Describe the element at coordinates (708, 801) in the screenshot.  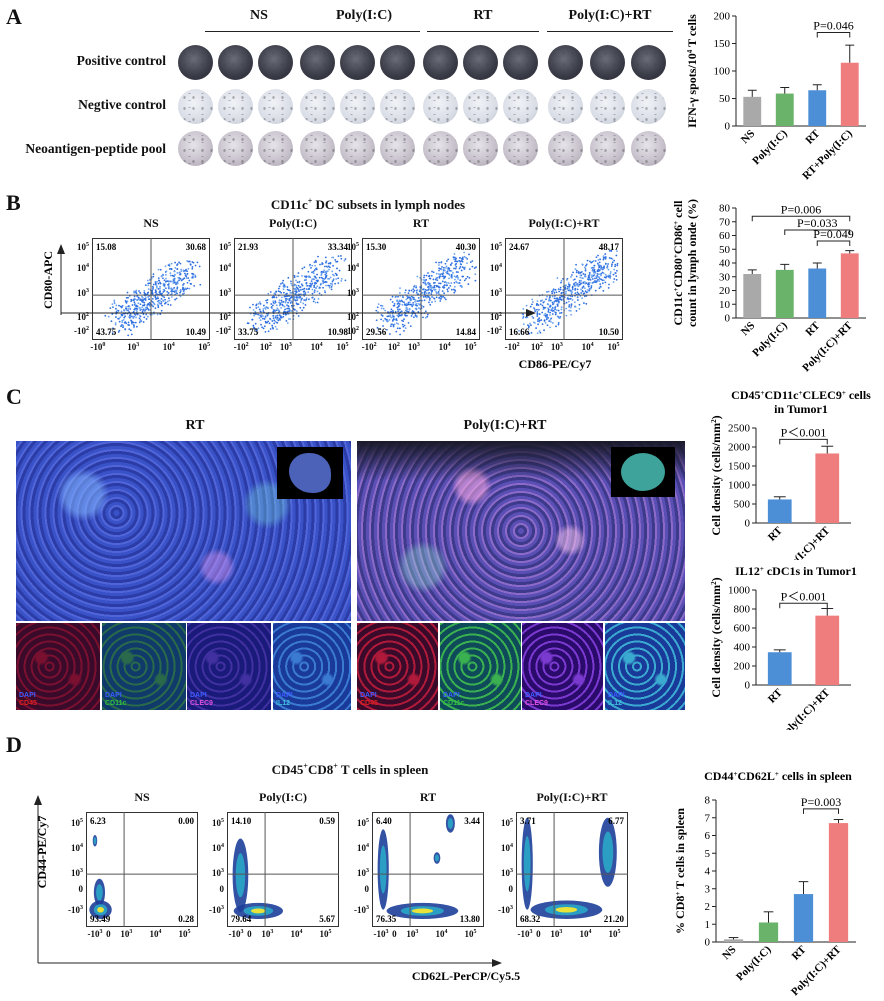
I see `y-tick-label: 8` at that location.